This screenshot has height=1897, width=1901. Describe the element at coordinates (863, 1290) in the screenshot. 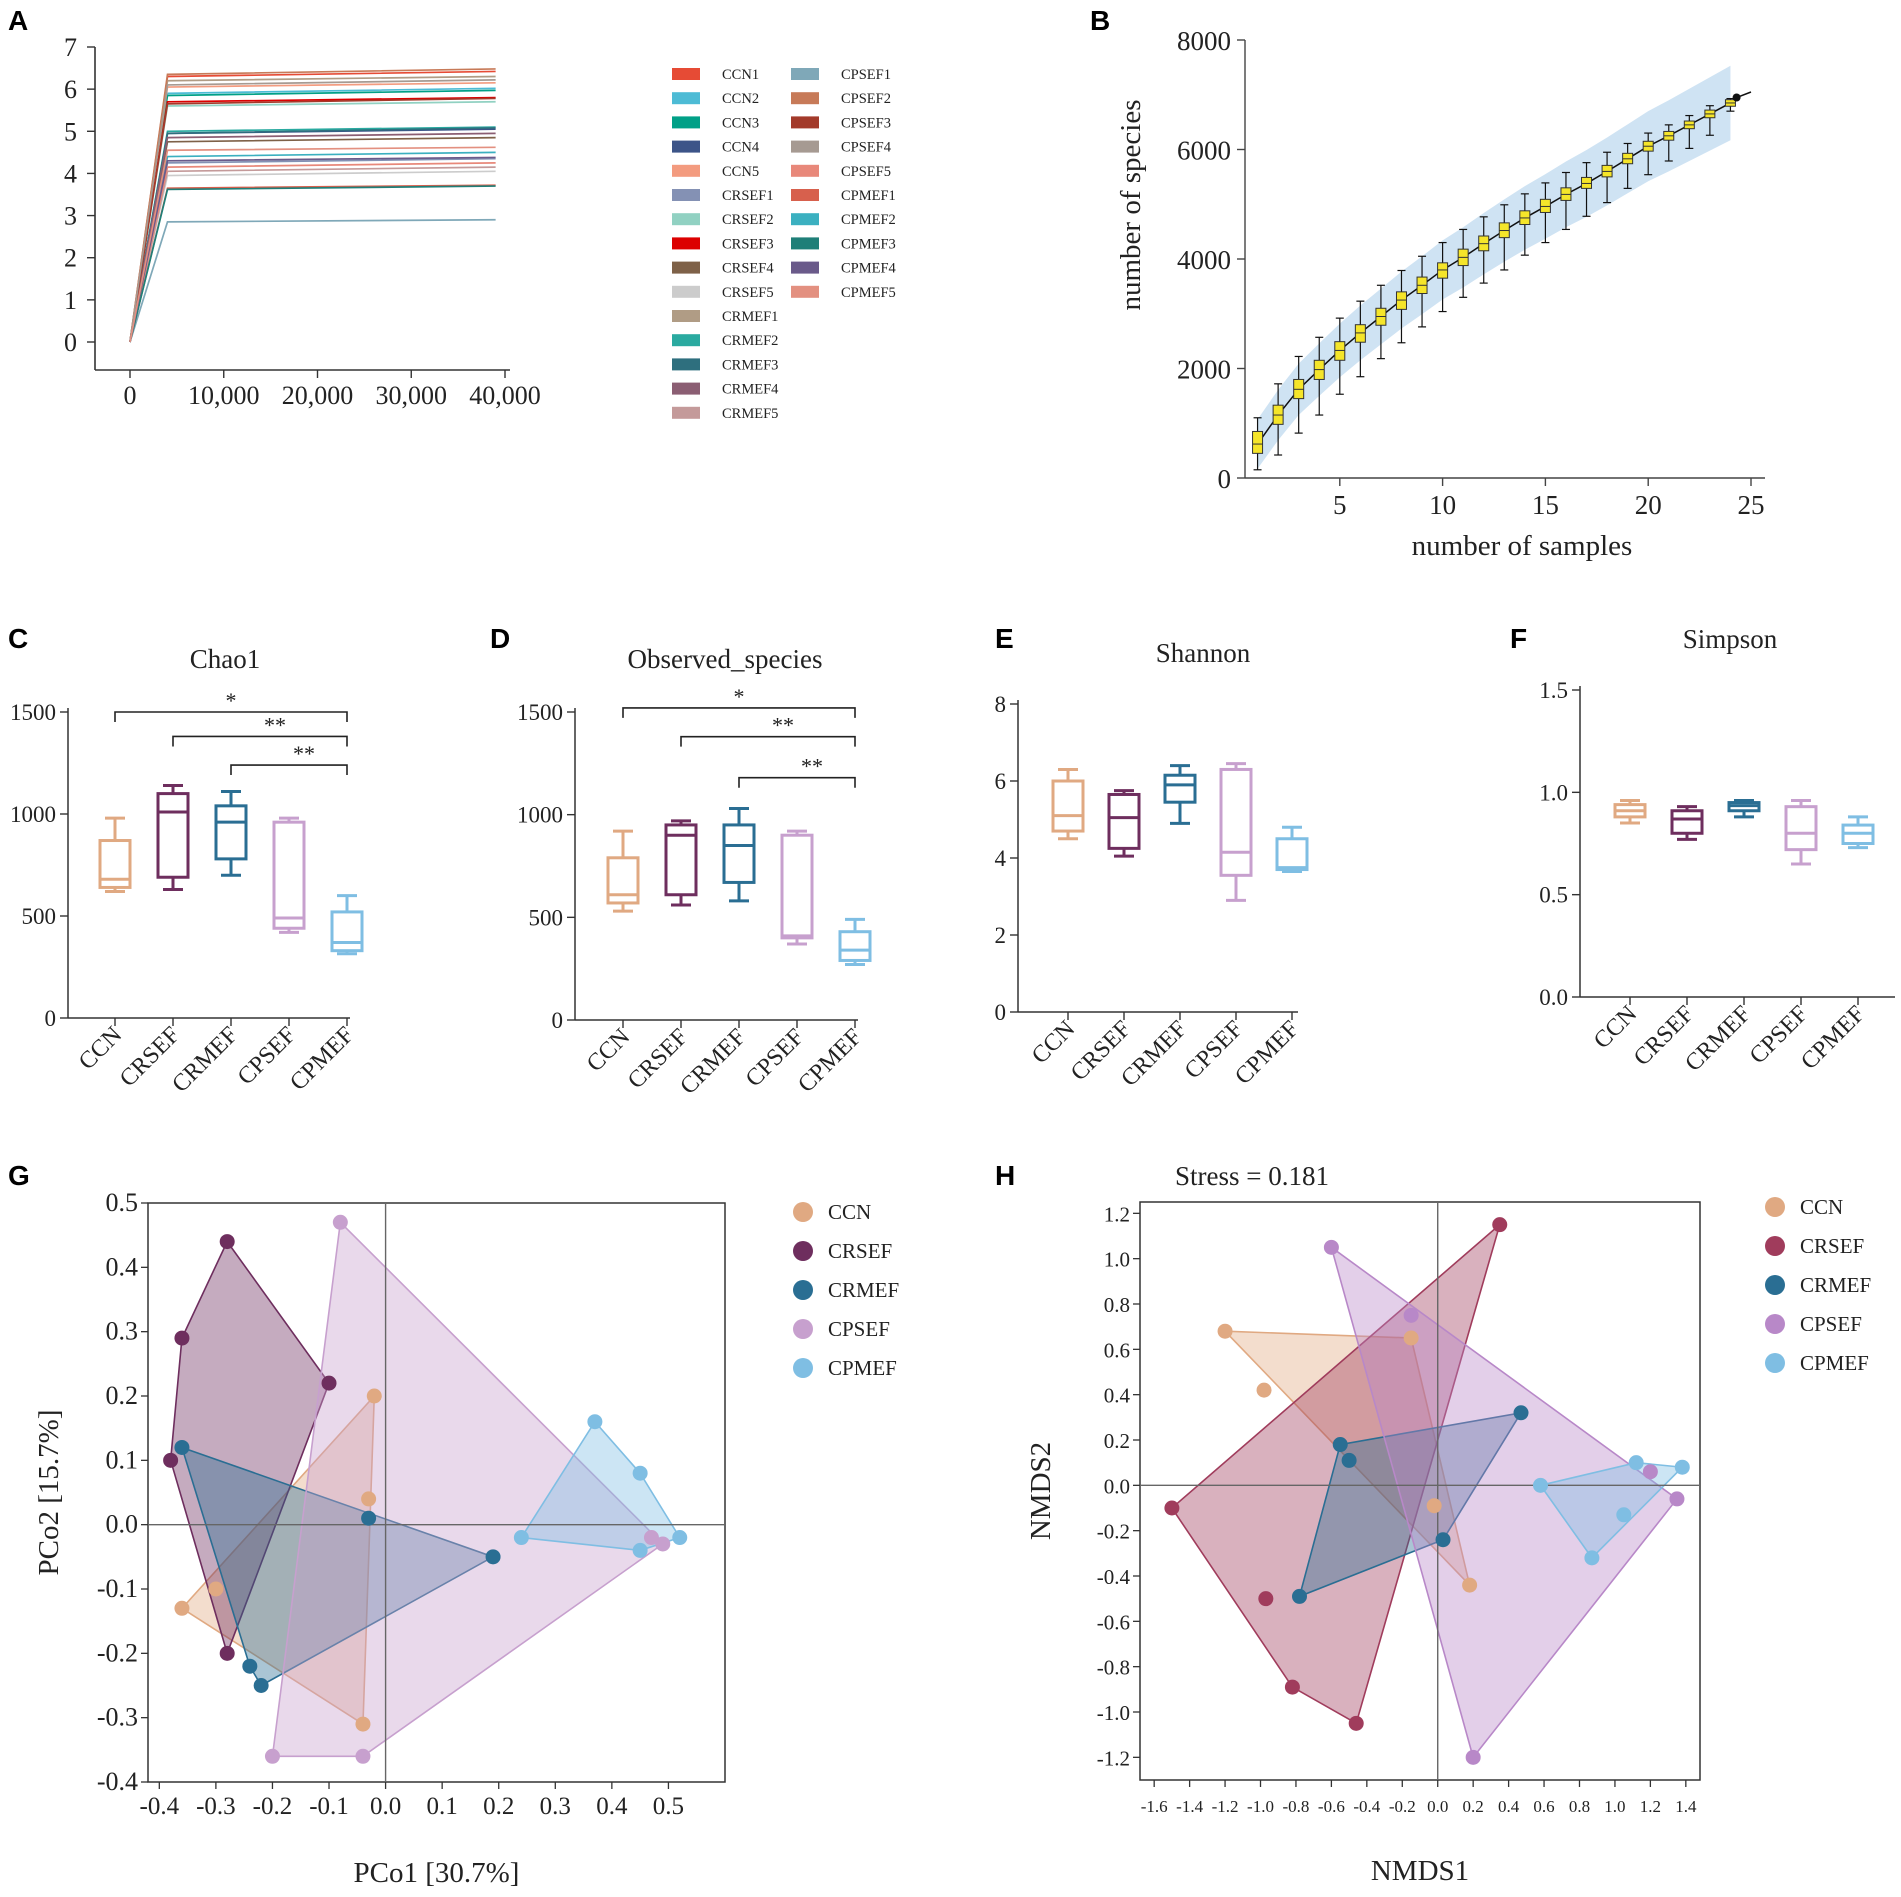

I see `legend-label: CRMEF` at that location.